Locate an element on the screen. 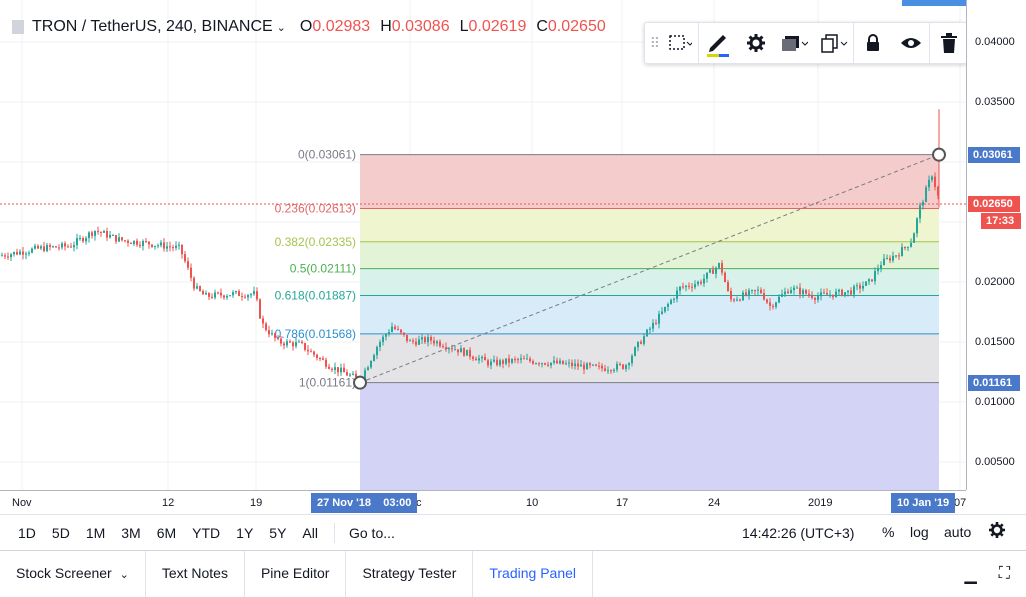  clock-timezone: 14:42:26 (UTC+3) is located at coordinates (798, 533).